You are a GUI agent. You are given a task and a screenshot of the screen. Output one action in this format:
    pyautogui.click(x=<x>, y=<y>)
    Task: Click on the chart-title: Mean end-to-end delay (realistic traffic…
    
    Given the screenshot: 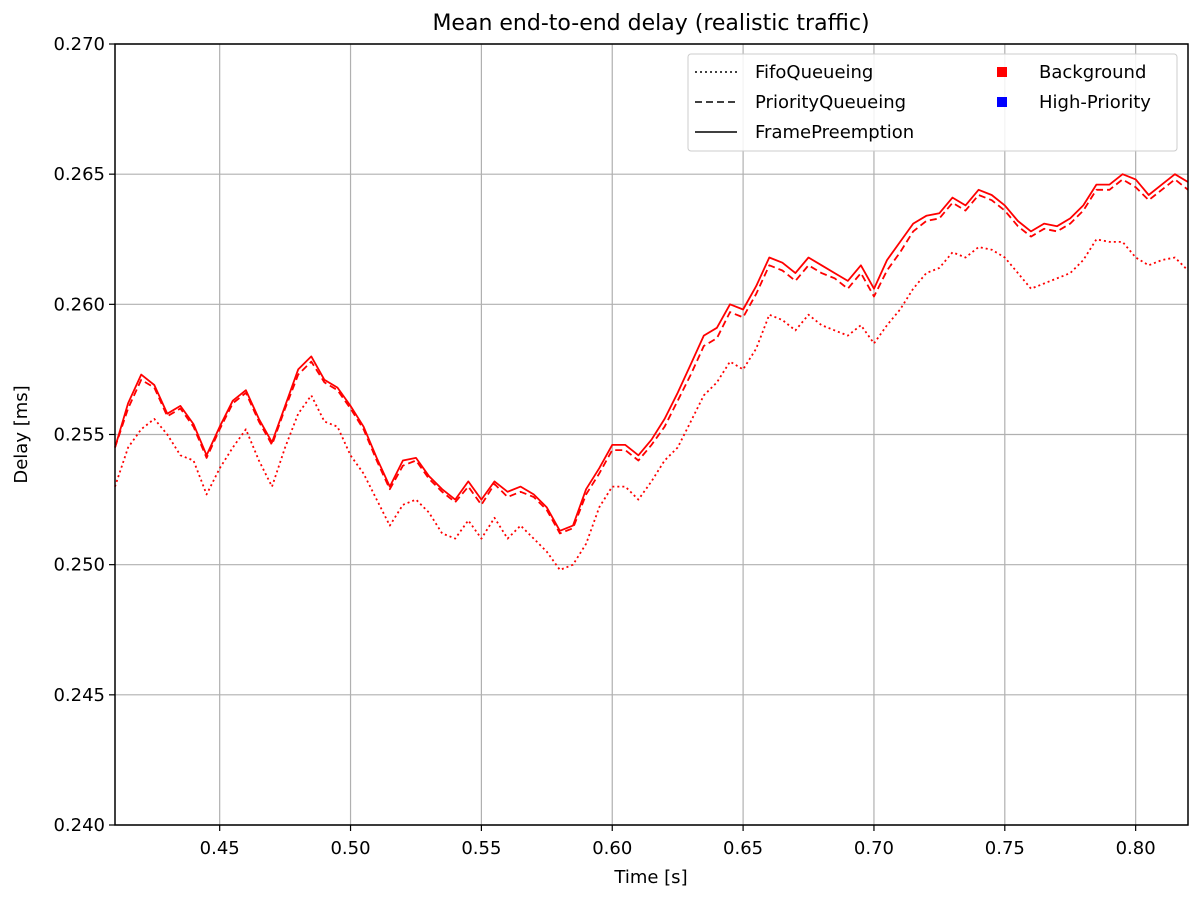 What is the action you would take?
    pyautogui.click(x=650, y=23)
    